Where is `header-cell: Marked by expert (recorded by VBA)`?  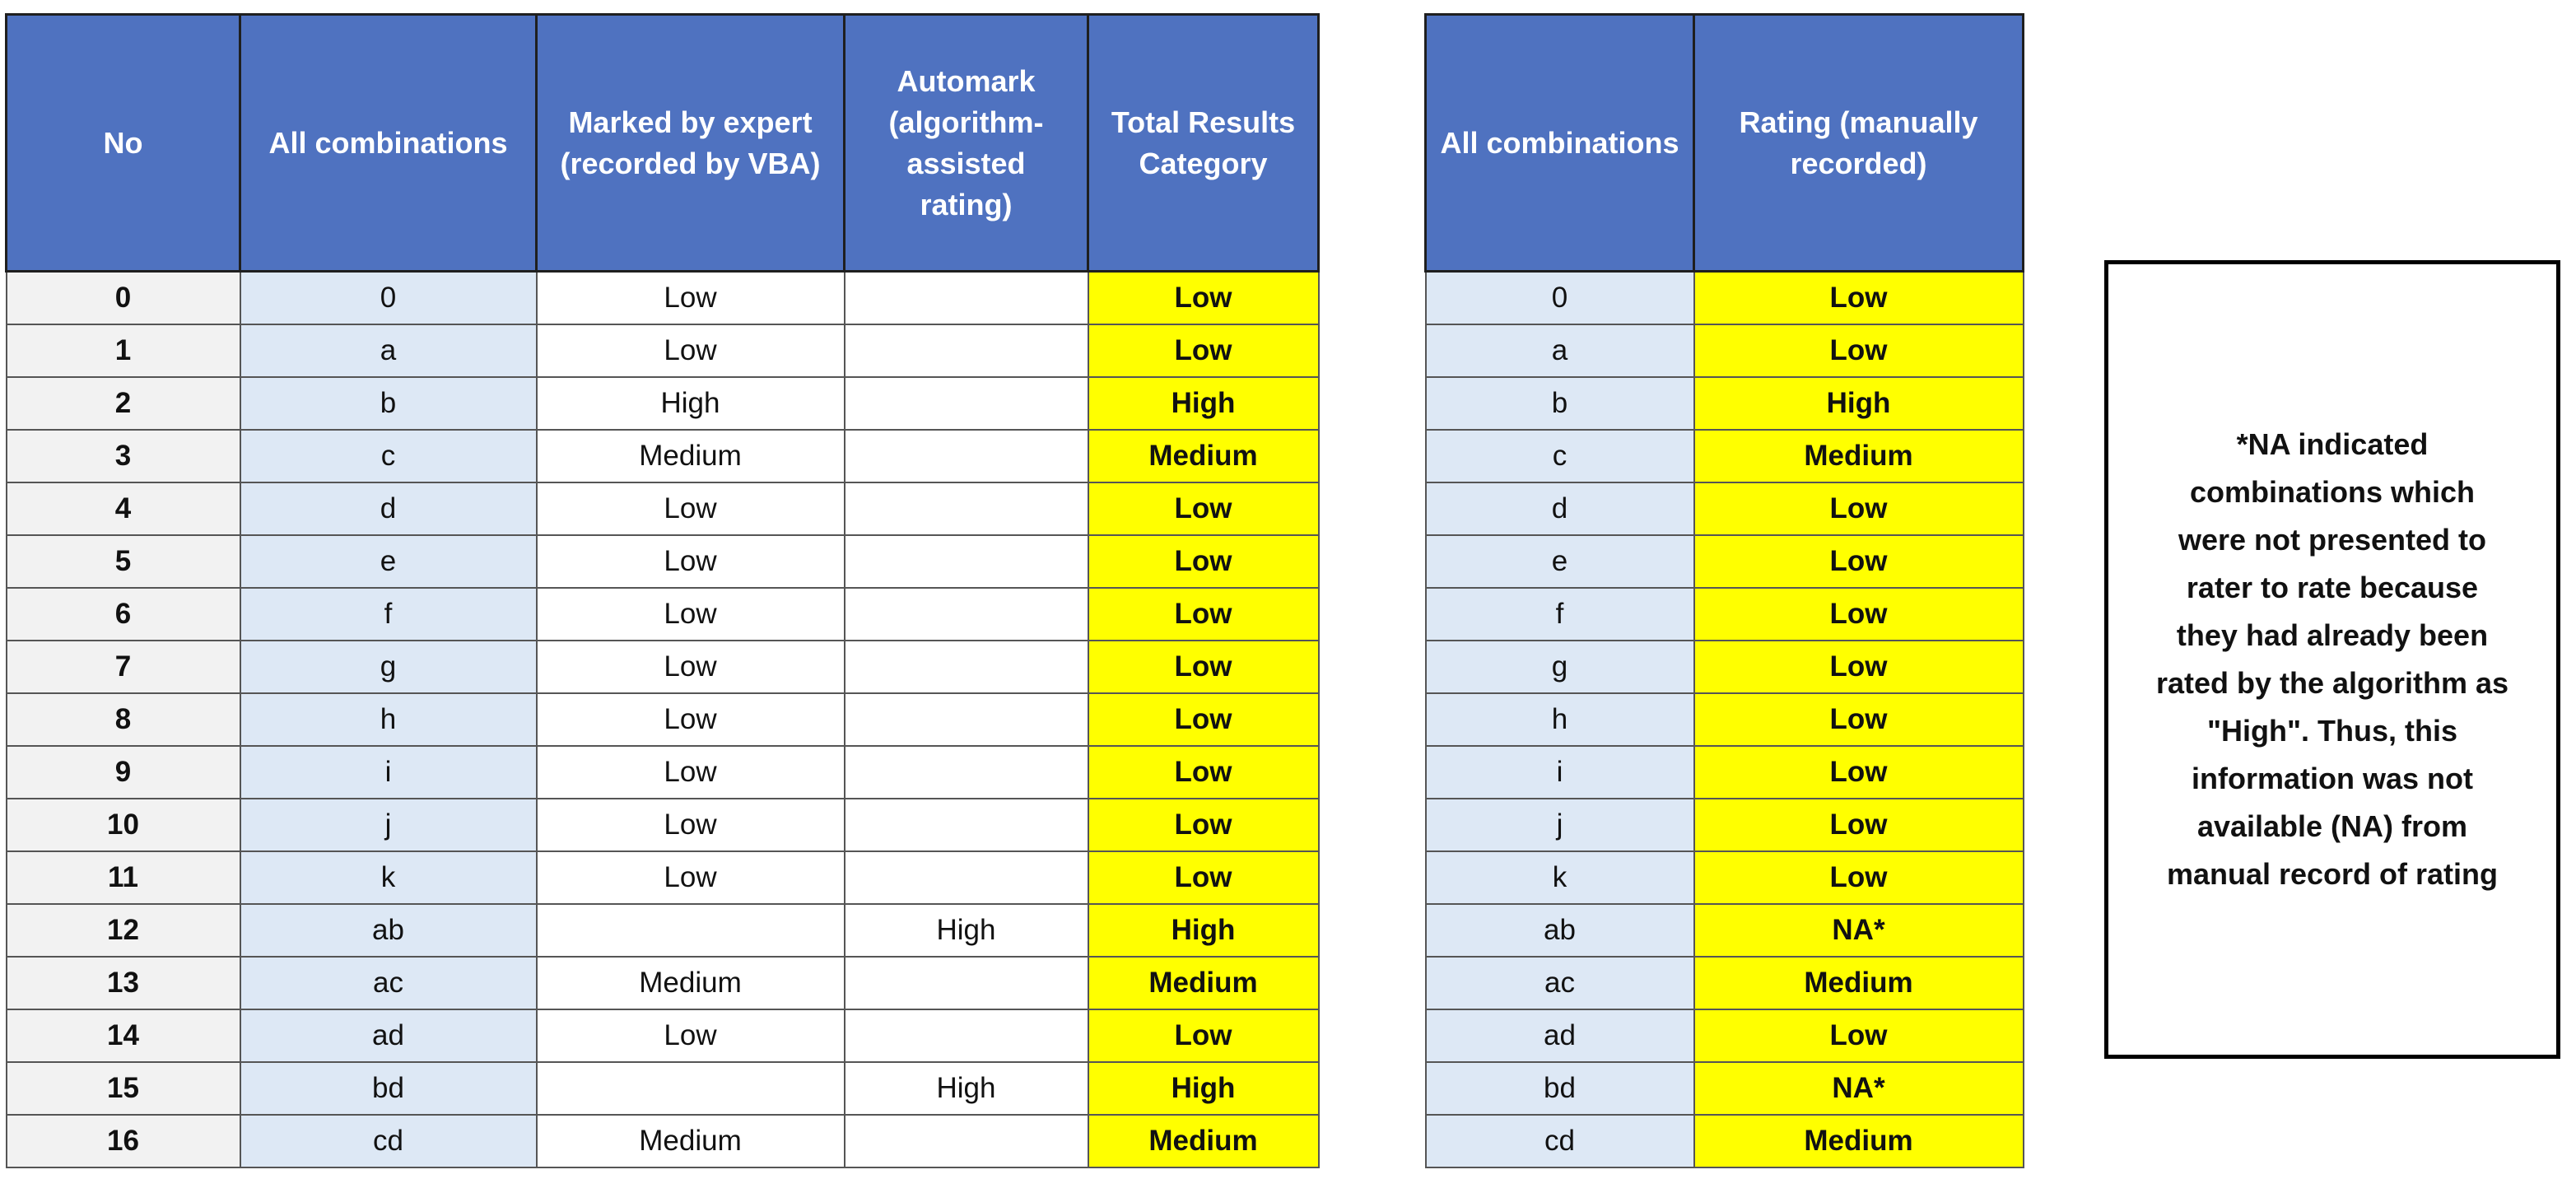 header-cell: Marked by expert (recorded by VBA) is located at coordinates (690, 143).